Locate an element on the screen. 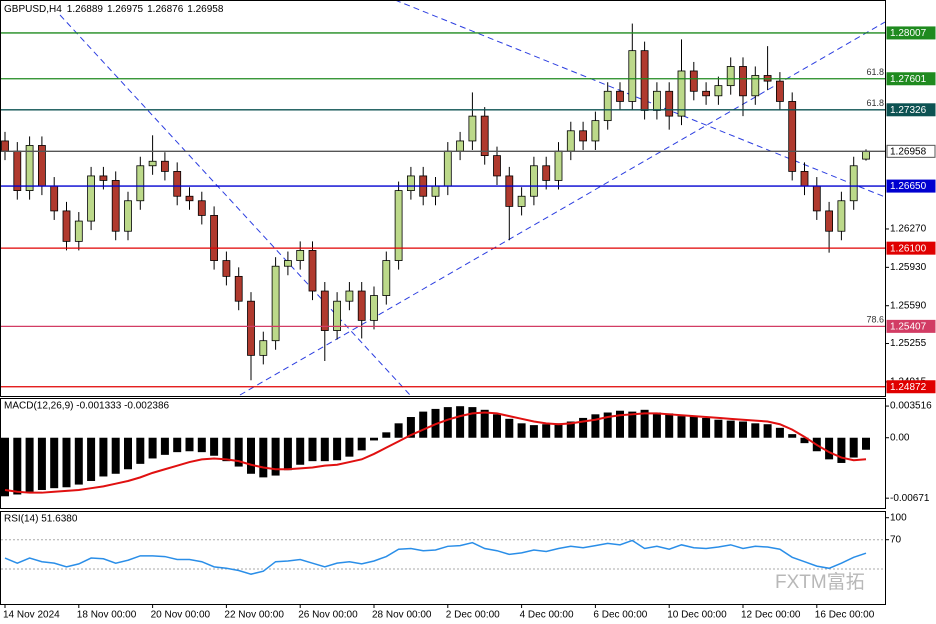 This screenshot has width=936, height=624. y-tick-label: 1.26270 is located at coordinates (908, 229).